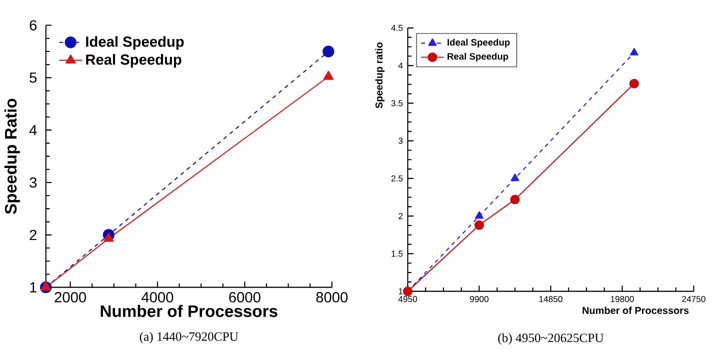  I want to click on x-tick-label: 4000, so click(158, 297).